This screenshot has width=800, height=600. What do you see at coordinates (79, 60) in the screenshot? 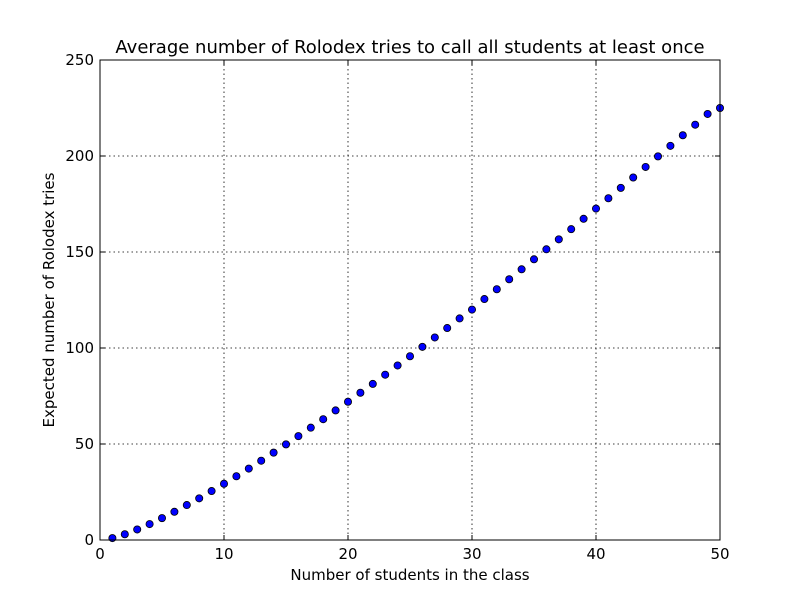
I see `y-tick-label: 250` at bounding box center [79, 60].